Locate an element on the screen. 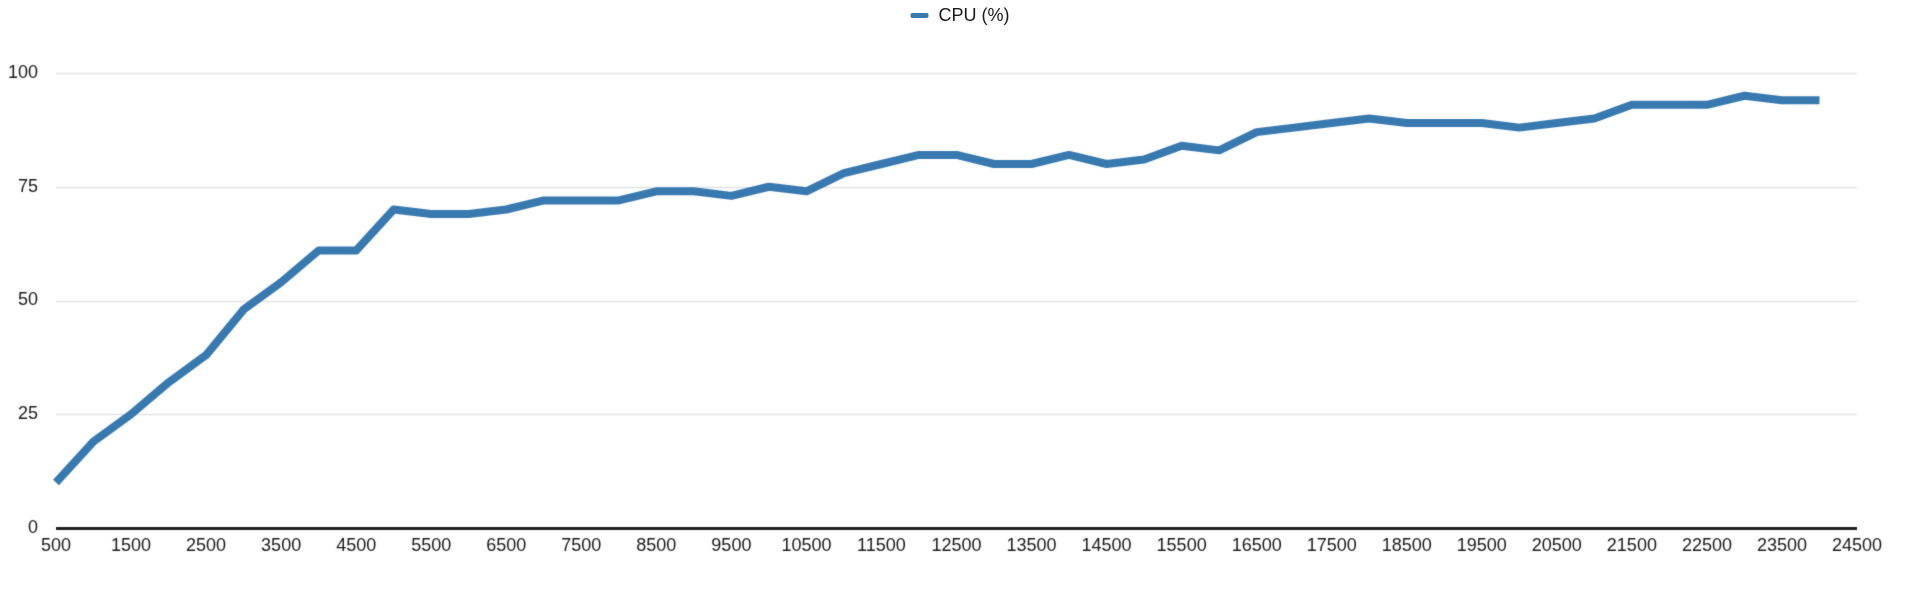 The width and height of the screenshot is (1920, 591). legend-line-marker-icon is located at coordinates (919, 15).